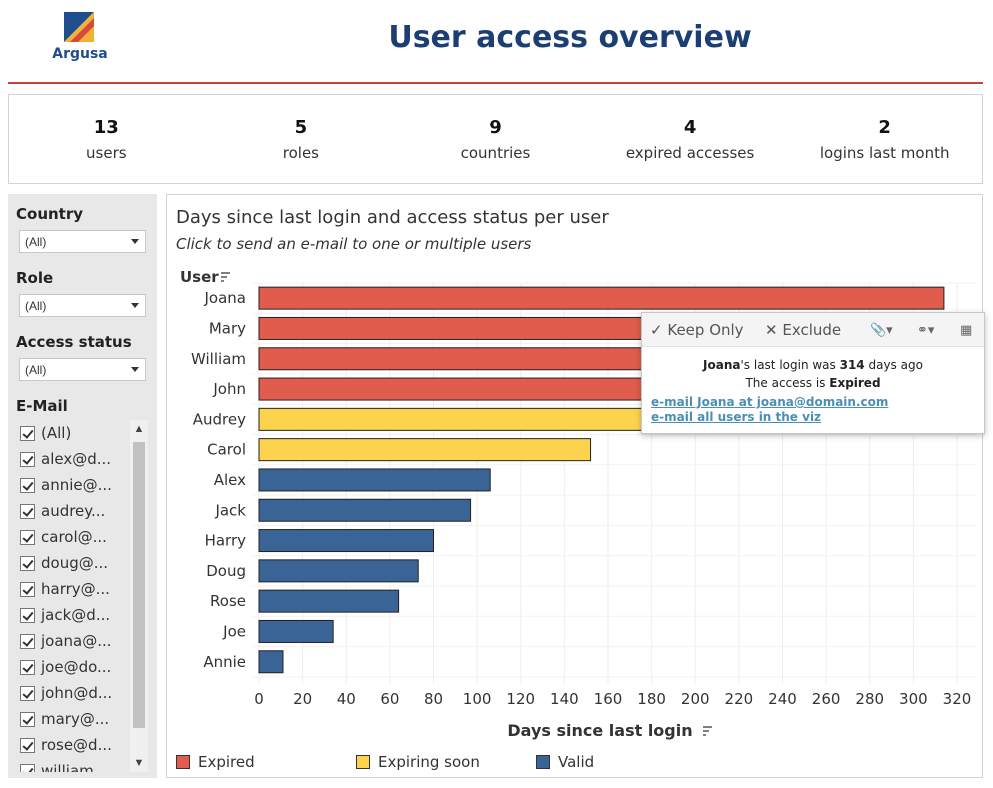  Describe the element at coordinates (966, 329) in the screenshot. I see `view-data-icon: ▦` at that location.